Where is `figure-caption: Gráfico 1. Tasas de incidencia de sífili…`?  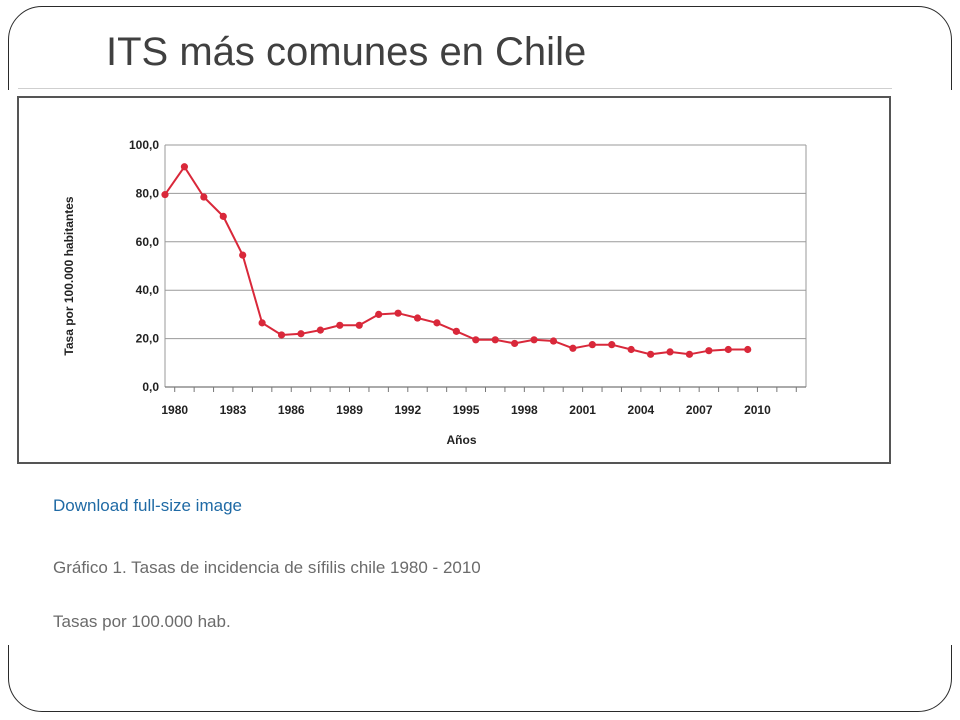
figure-caption: Gráfico 1. Tasas de incidencia de sífili… is located at coordinates (267, 567).